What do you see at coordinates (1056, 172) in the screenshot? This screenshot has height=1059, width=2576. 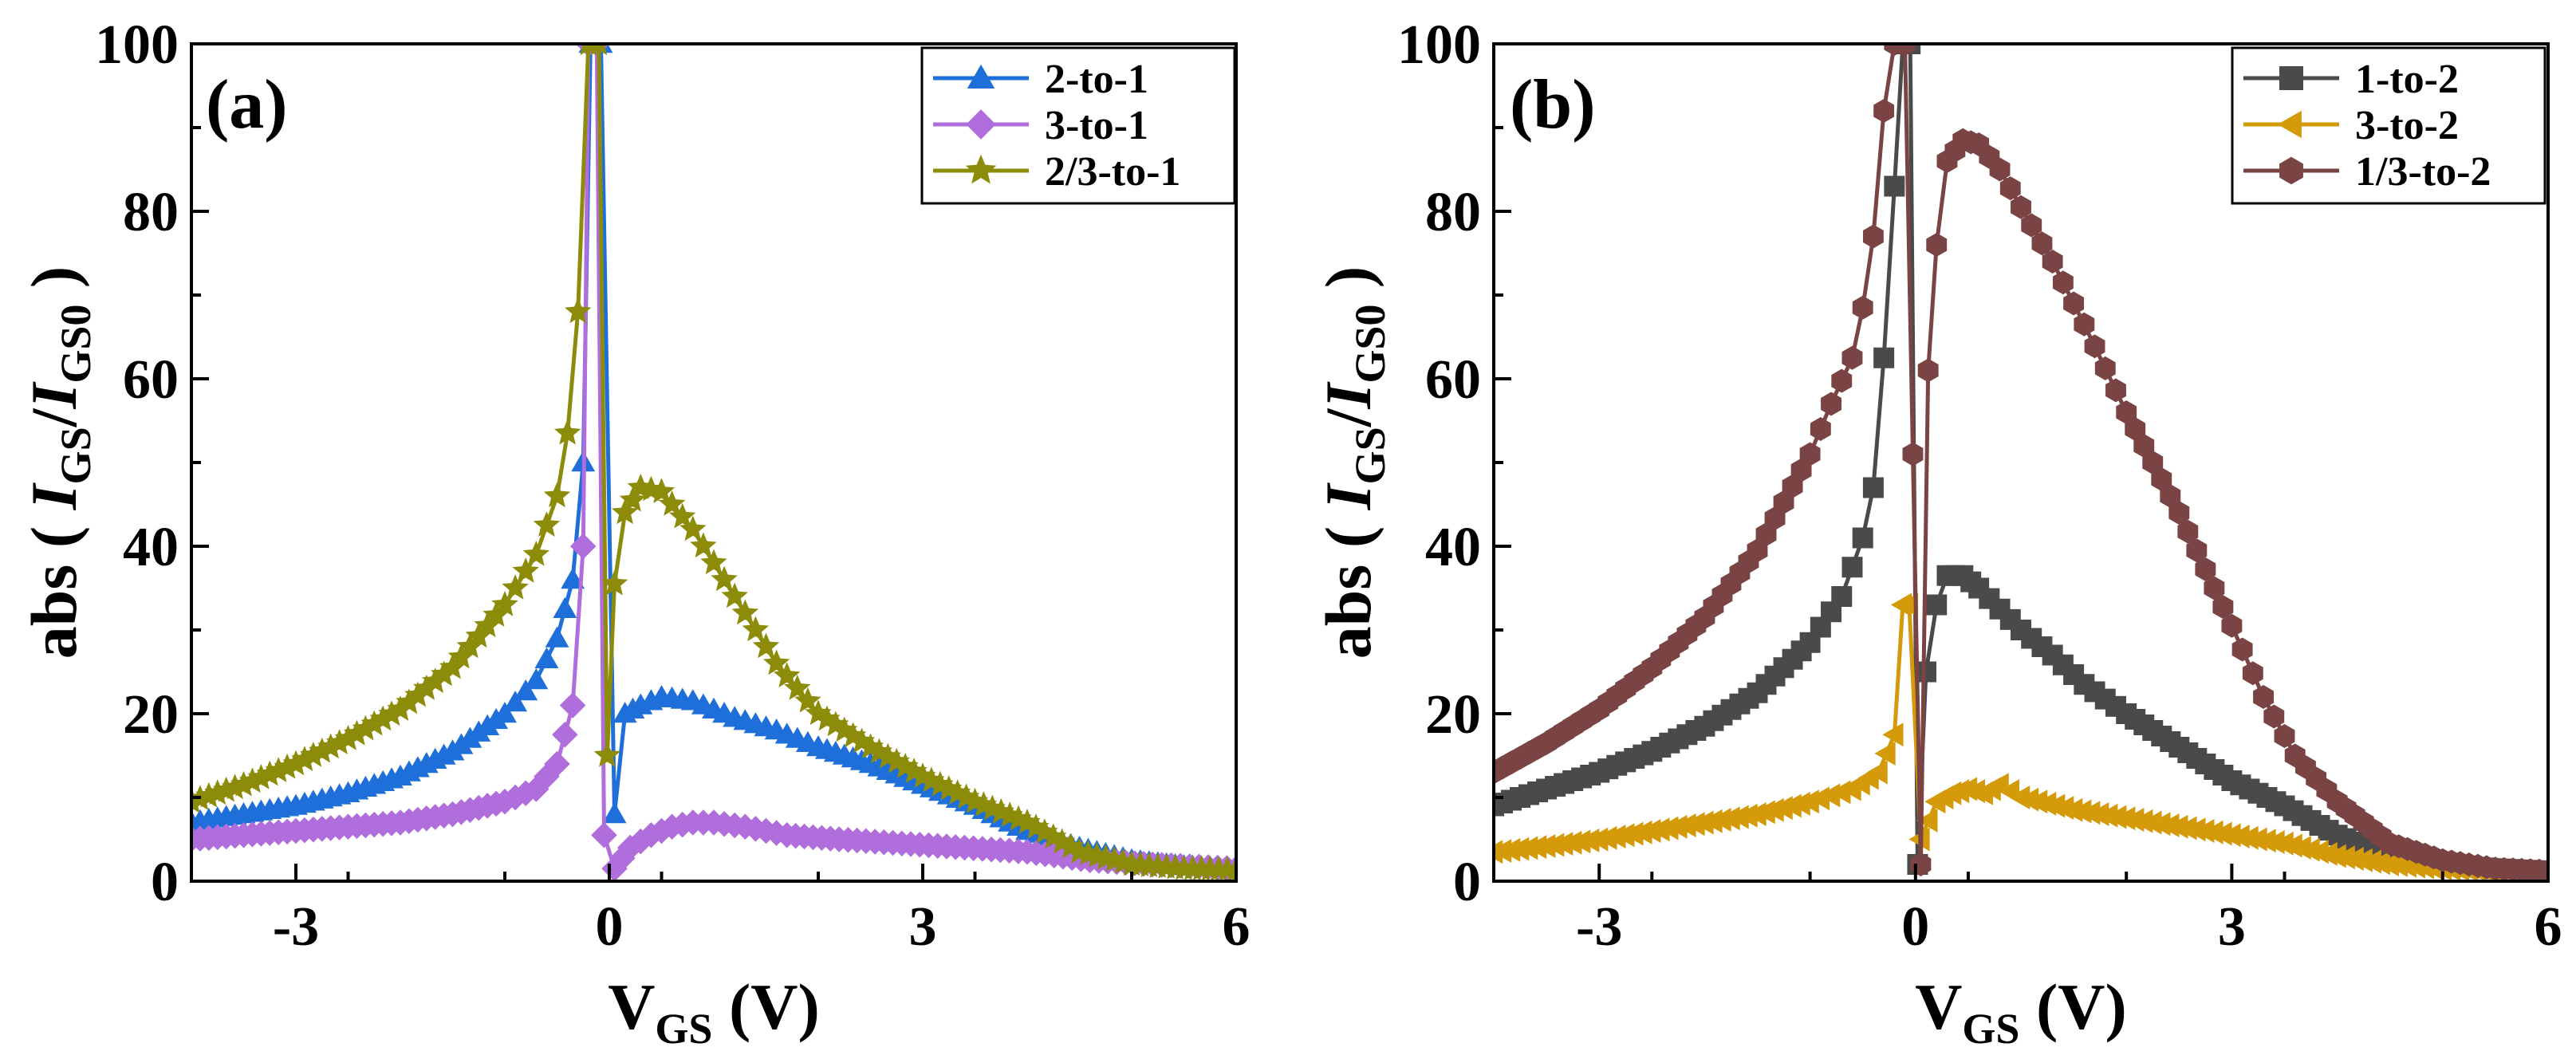 I see `legend-item: 2/3-to-1` at bounding box center [1056, 172].